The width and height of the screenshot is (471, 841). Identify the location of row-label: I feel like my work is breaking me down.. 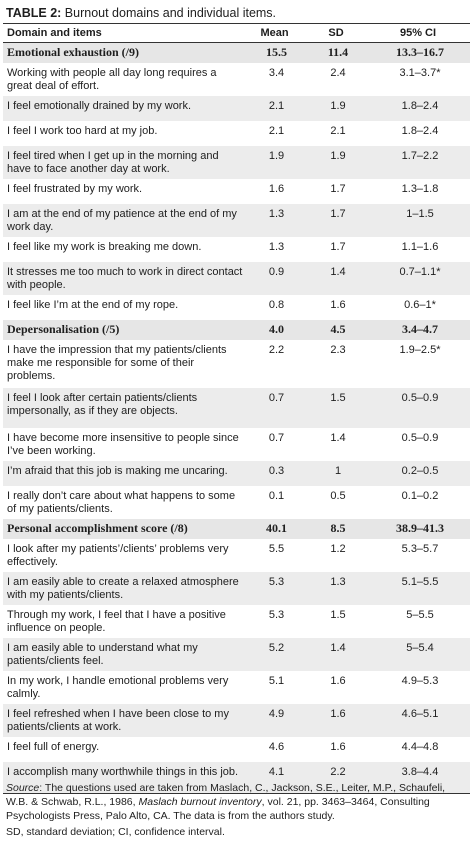
(104, 247).